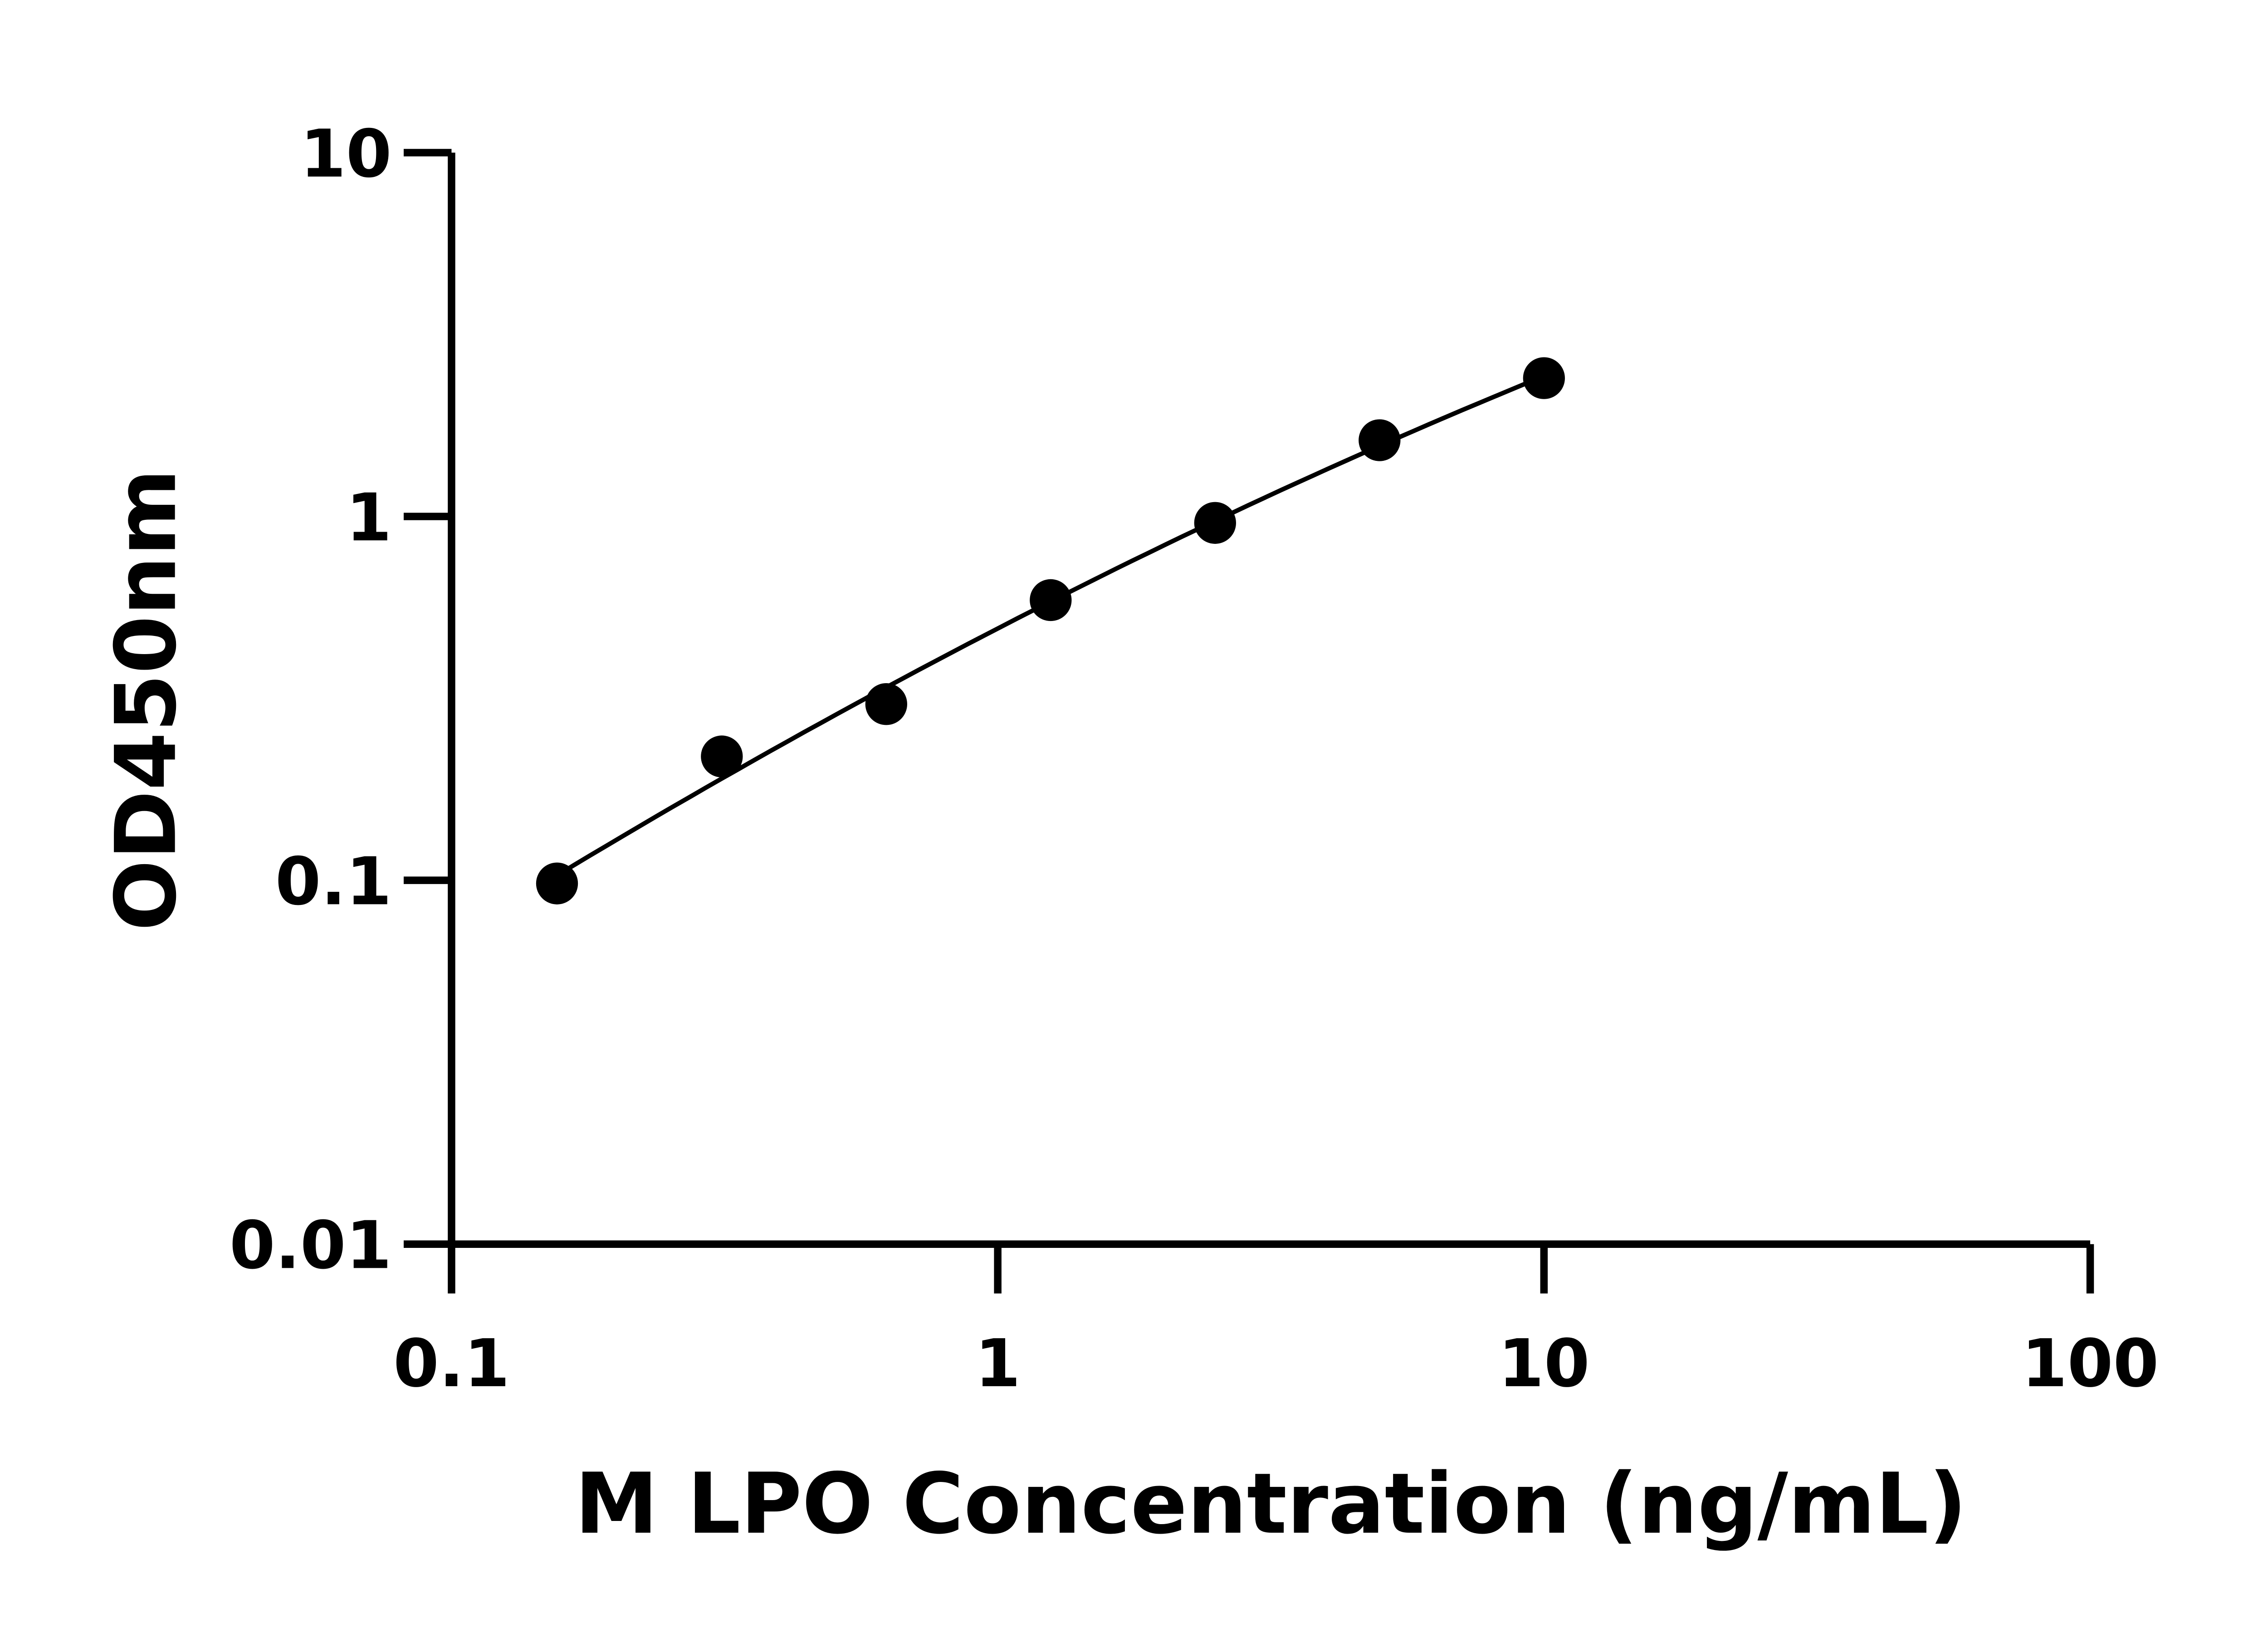  I want to click on x-tick-label: 100, so click(2091, 1363).